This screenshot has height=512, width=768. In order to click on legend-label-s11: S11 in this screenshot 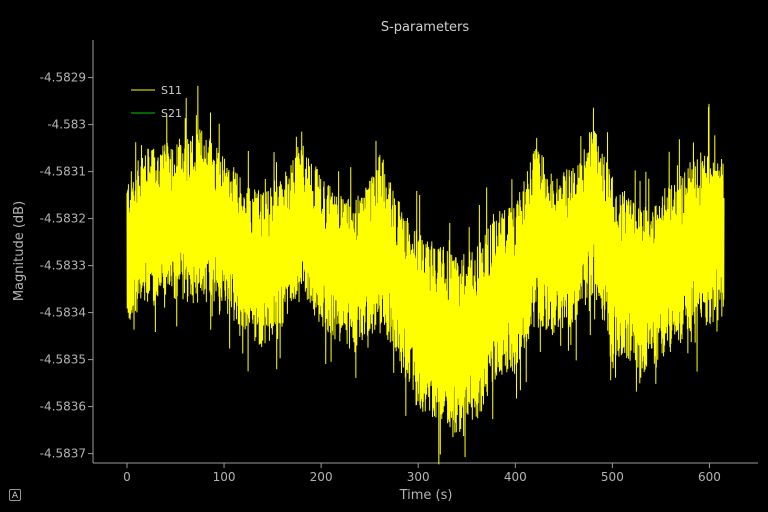, I will do `click(171, 90)`.